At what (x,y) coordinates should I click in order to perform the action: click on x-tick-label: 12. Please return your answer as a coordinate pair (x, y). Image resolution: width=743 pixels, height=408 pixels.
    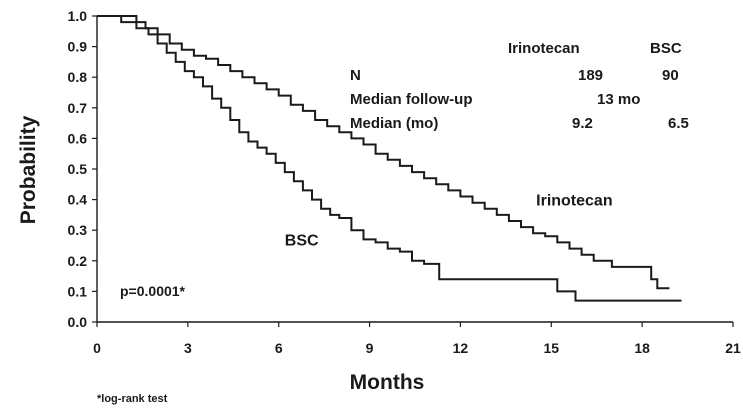
    Looking at the image, I should click on (461, 348).